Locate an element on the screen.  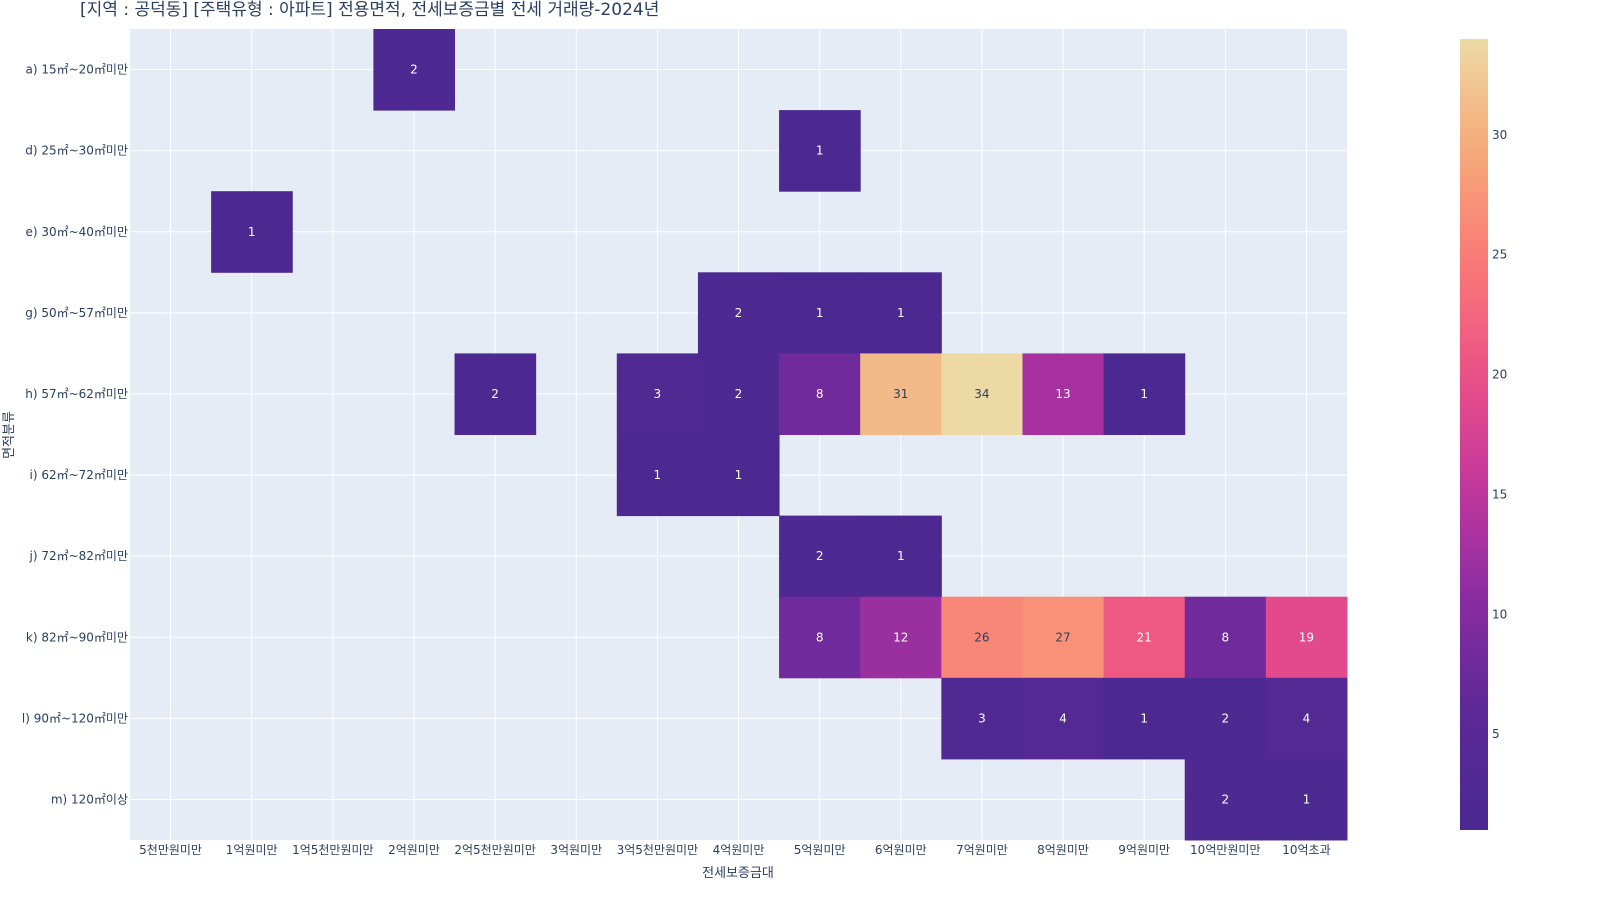
cell-value-label: 21 is located at coordinates (1144, 637).